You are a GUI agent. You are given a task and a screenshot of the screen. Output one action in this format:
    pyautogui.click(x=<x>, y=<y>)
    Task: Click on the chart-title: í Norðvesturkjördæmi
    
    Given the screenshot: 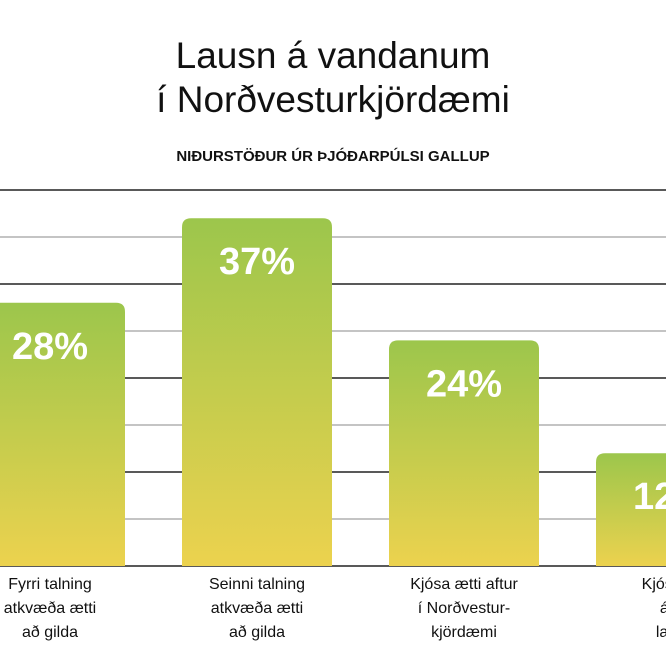 What is the action you would take?
    pyautogui.click(x=333, y=99)
    